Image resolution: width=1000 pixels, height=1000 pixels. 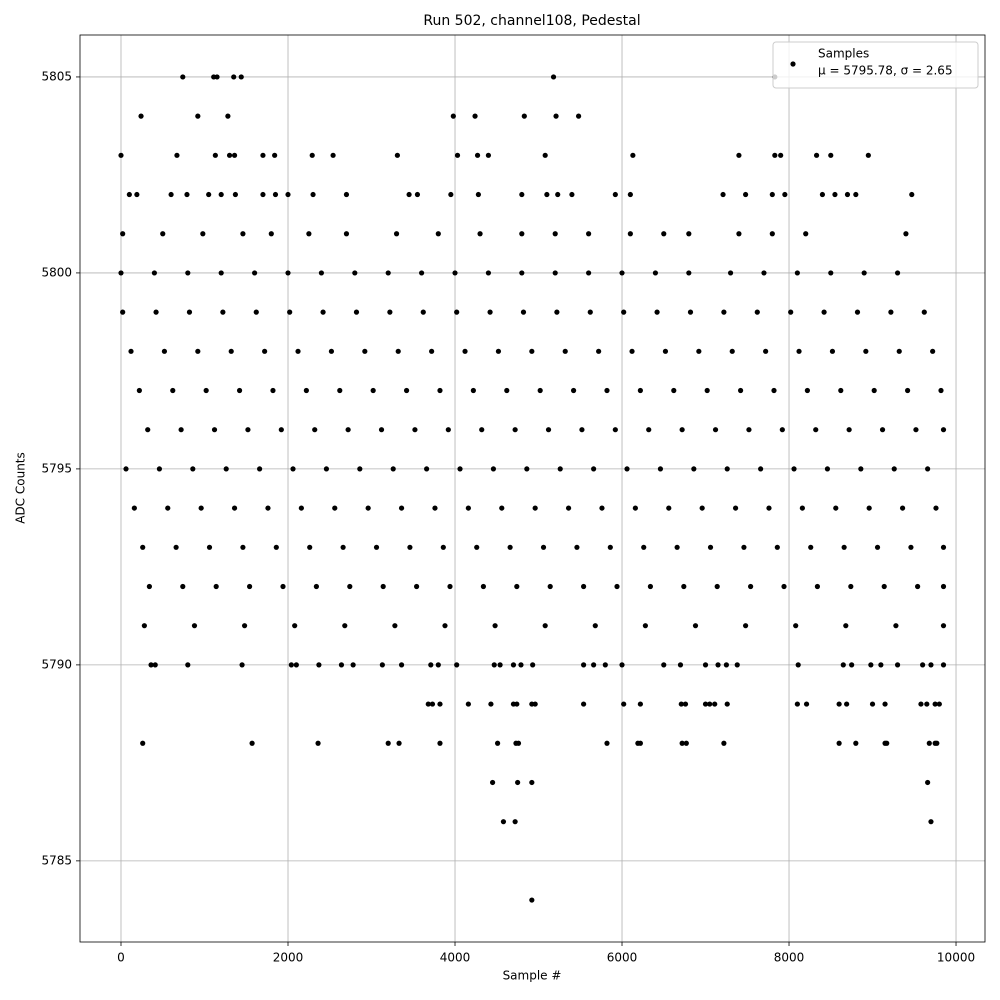 I want to click on y-axis-label: ADC Counts, so click(x=21, y=488).